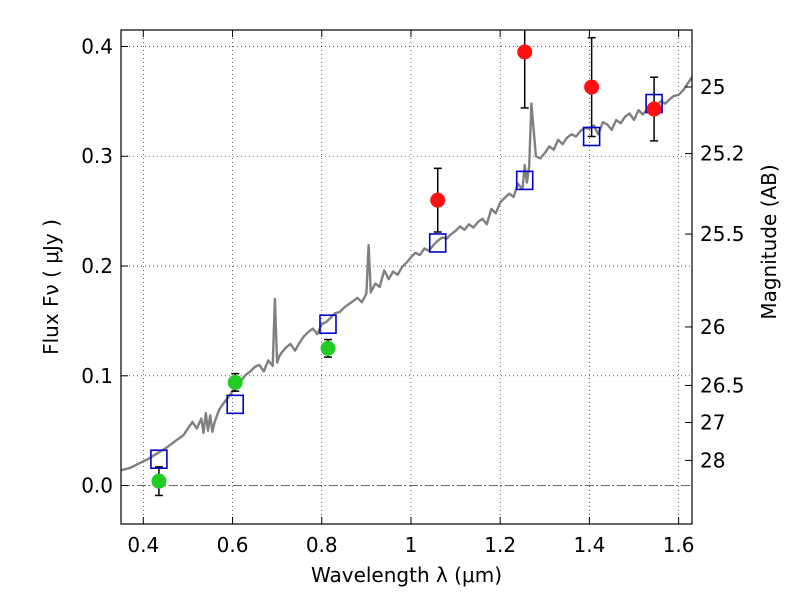 The height and width of the screenshot is (600, 800). I want to click on y-tick-label: 0.3, so click(97, 156).